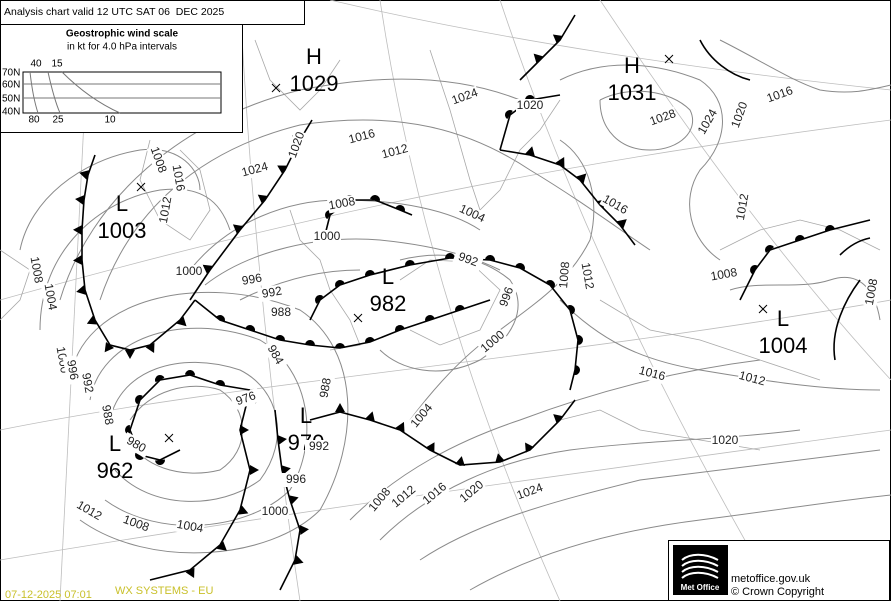  I want to click on isobar-label: 1024, so click(255, 169).